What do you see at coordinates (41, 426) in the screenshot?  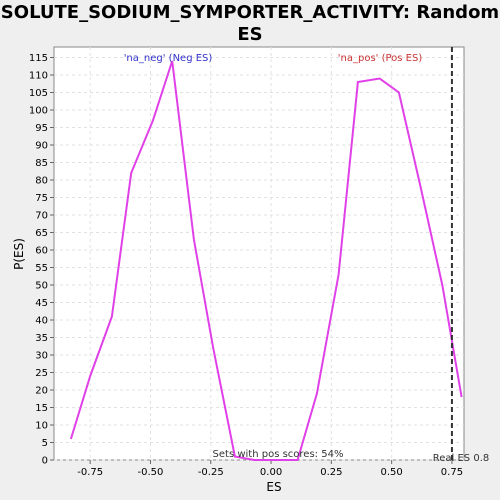 I see `y-tick-label: 10` at bounding box center [41, 426].